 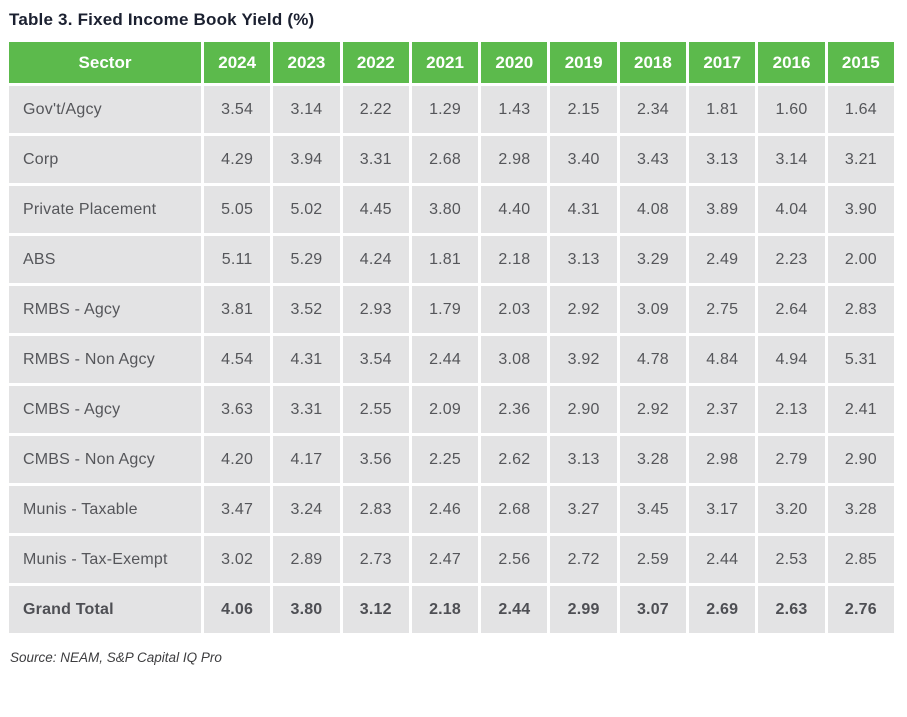 I want to click on value-cell: 3.90, so click(x=860, y=209).